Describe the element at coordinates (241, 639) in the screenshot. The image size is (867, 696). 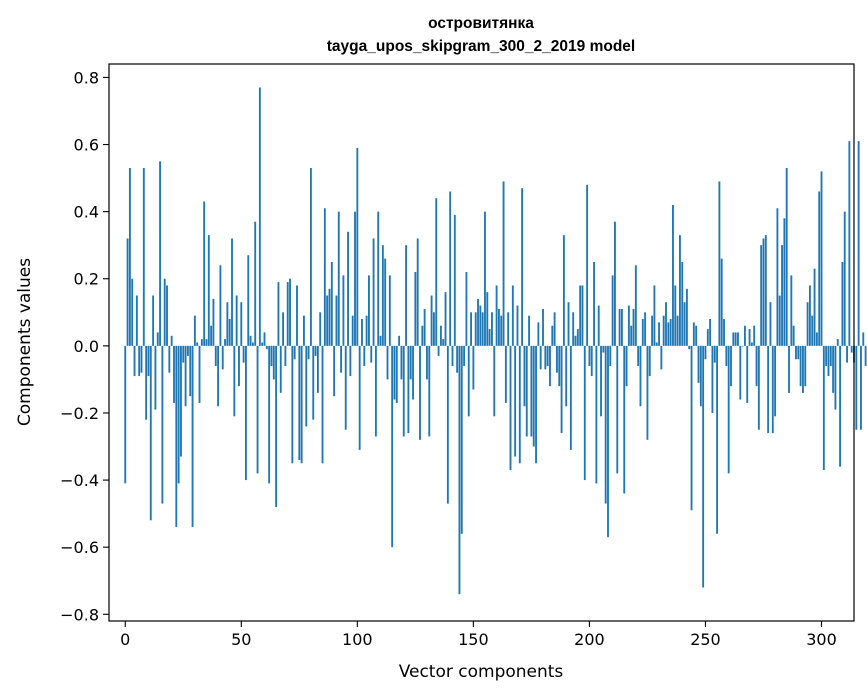
I see `x-tick-label: 50` at that location.